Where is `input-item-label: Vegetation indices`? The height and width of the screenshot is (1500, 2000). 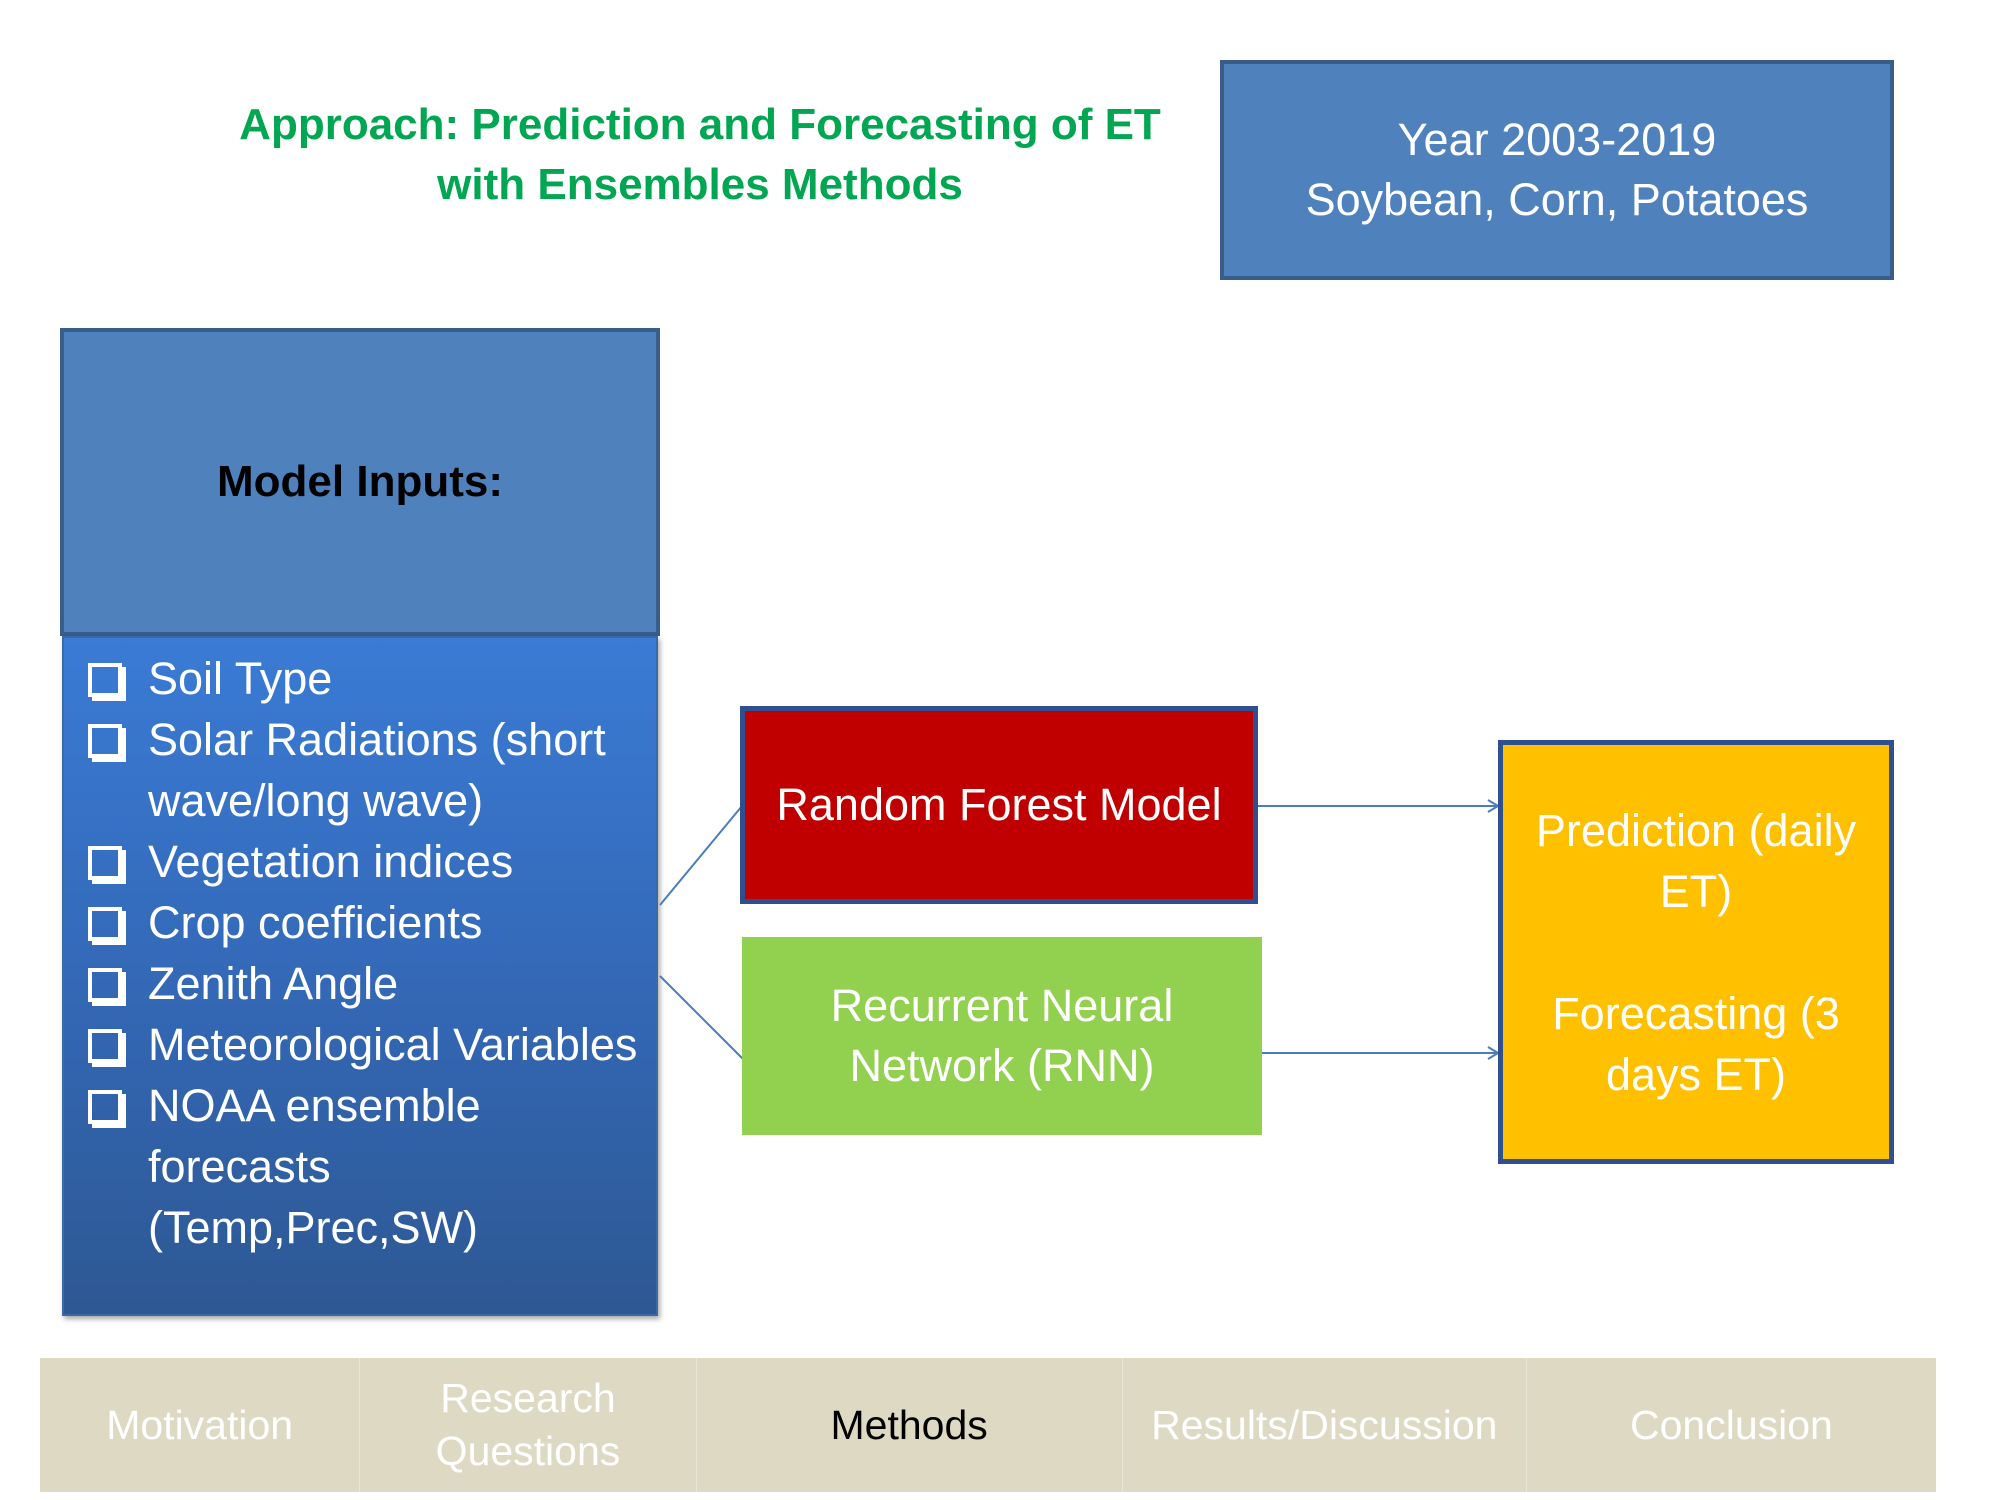 input-item-label: Vegetation indices is located at coordinates (331, 861).